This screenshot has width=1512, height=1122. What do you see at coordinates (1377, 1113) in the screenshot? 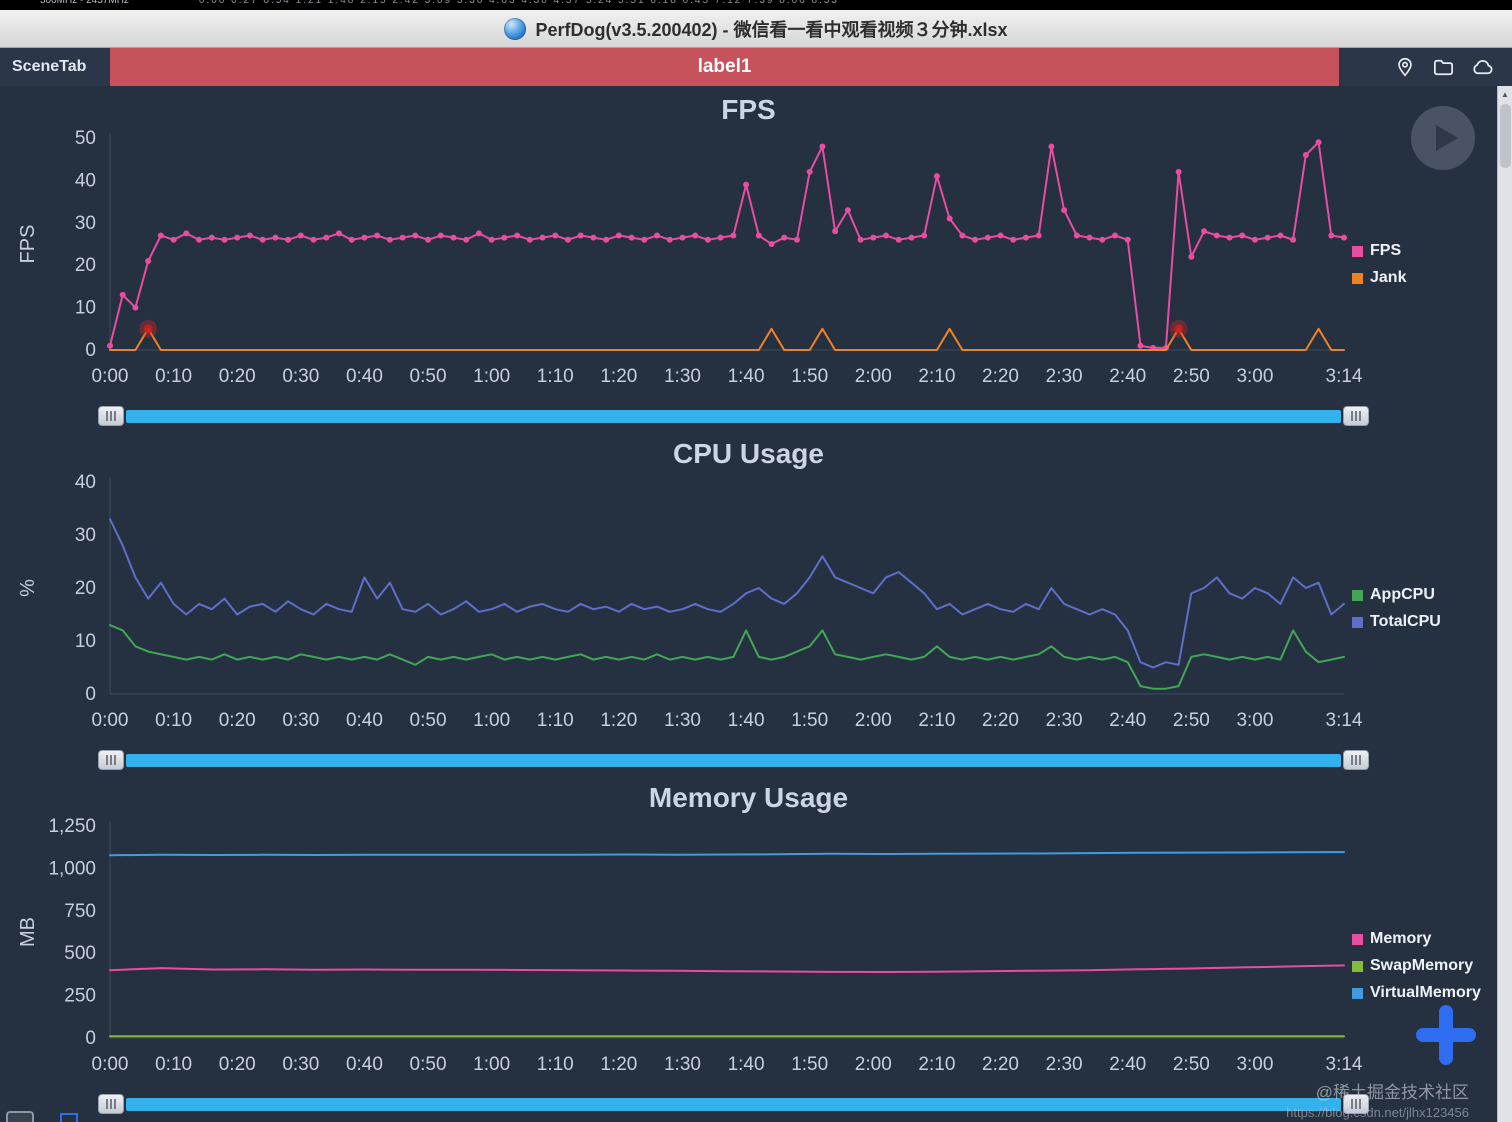
I see `watermark-line2: https://blog.csdn.net/jlhx123456` at bounding box center [1377, 1113].